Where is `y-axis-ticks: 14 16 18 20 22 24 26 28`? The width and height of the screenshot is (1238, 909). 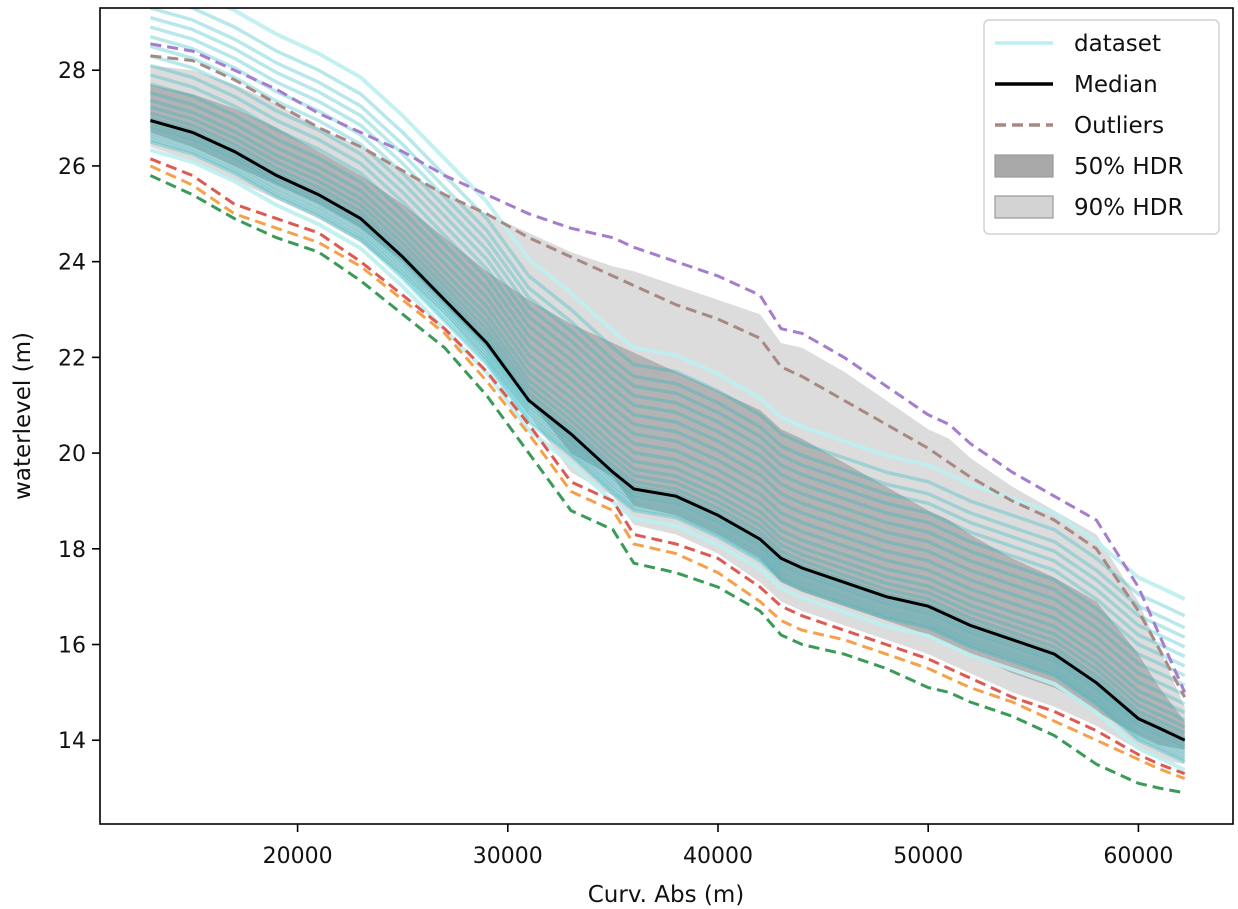
y-axis-ticks: 14 16 18 20 22 24 26 28 is located at coordinates (79, 406).